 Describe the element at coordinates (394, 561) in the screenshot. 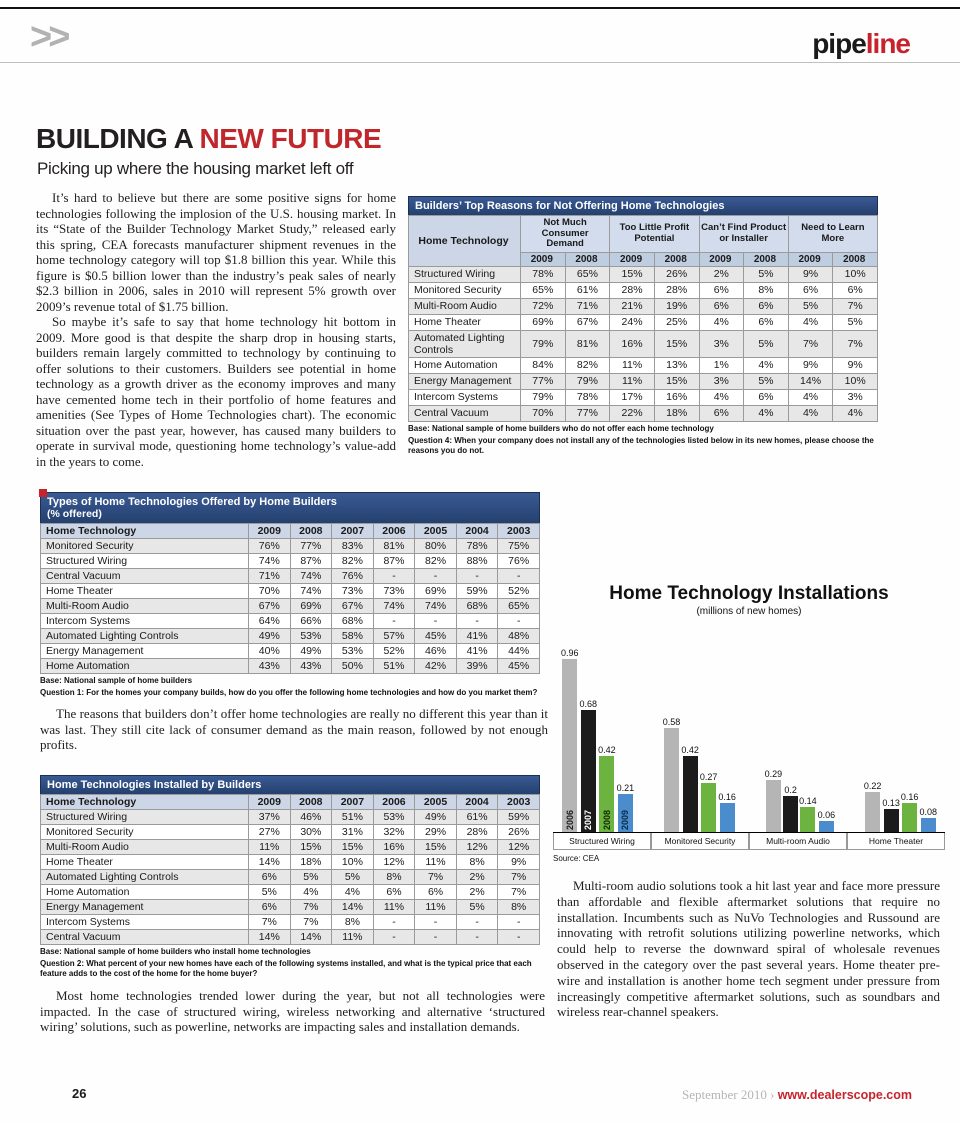

I see `cell-value: 87%` at that location.